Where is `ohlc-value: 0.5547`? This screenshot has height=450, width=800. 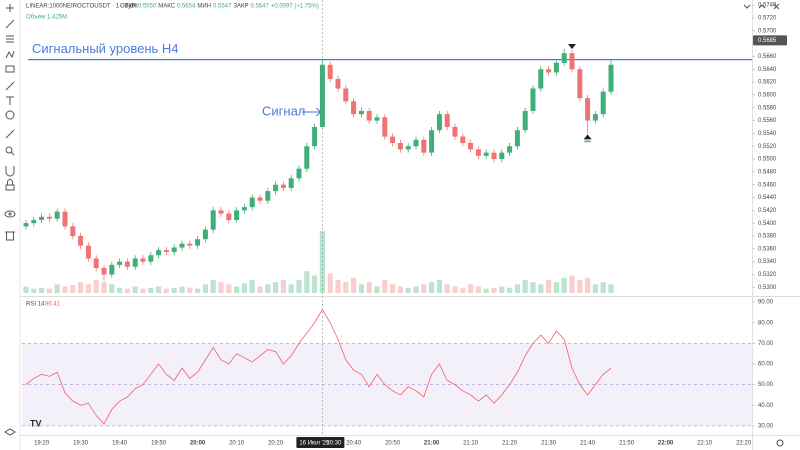
ohlc-value: 0.5547 is located at coordinates (222, 7).